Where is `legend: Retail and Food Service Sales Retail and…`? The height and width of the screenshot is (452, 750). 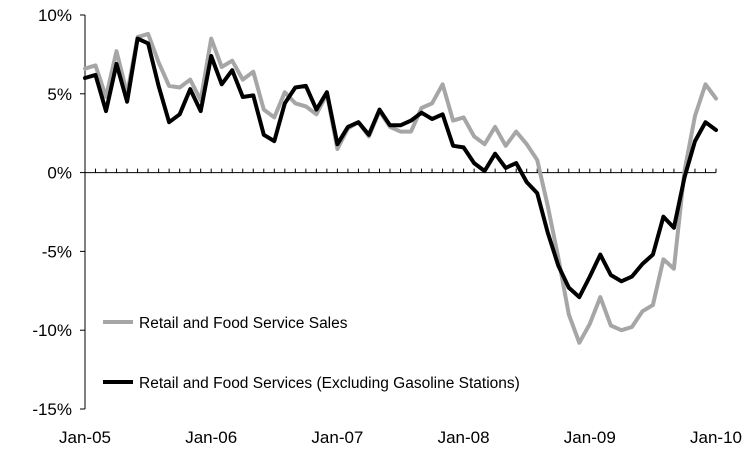
legend: Retail and Food Service Sales Retail and… is located at coordinates (311, 353).